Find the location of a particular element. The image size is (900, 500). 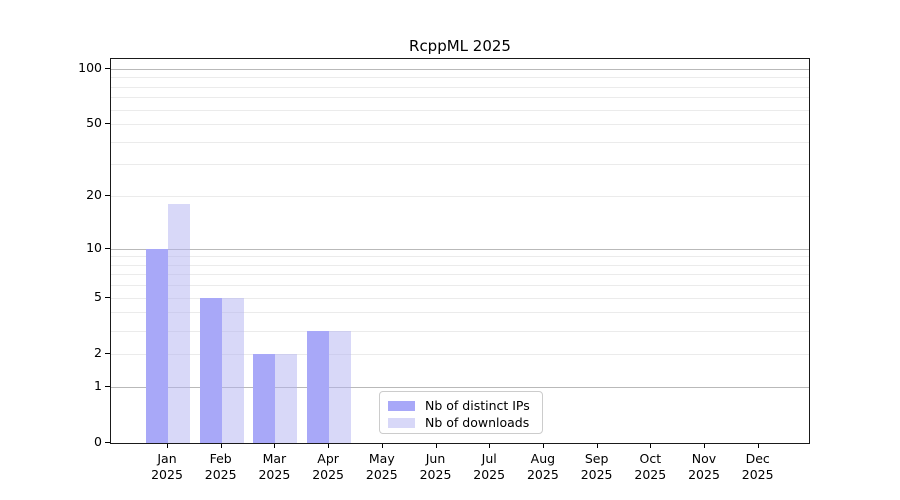

x-tick-mark-jul is located at coordinates (490, 446).